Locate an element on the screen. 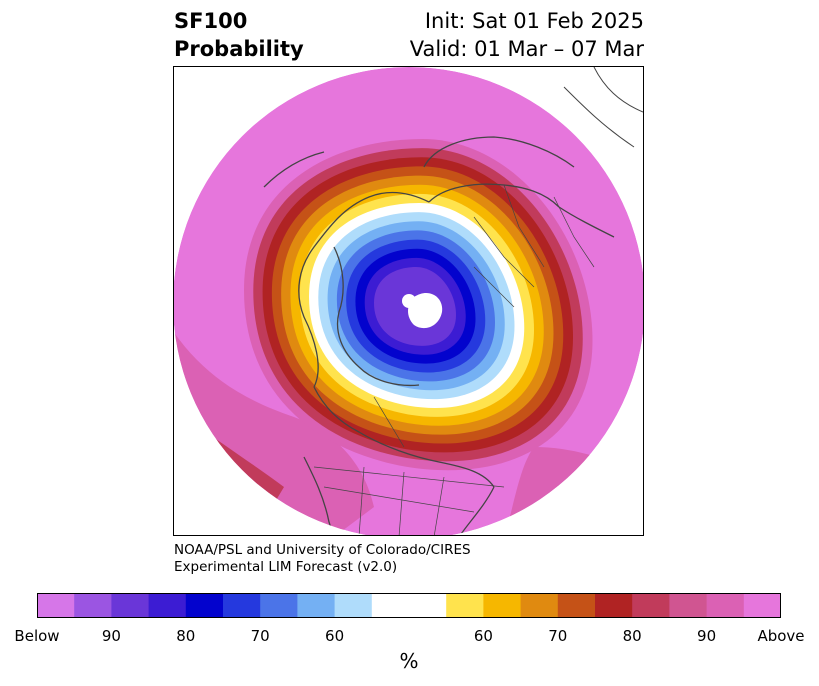  hudson-bay-gap is located at coordinates (425, 310).